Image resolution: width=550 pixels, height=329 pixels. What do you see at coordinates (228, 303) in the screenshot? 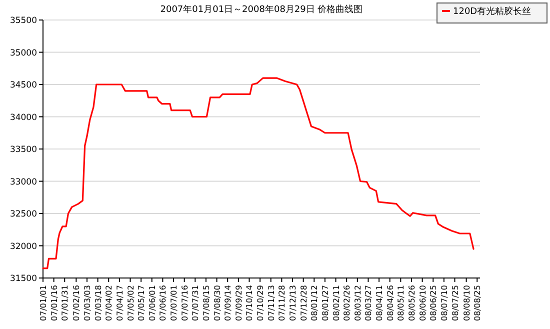
I see `x-tick-label: 07/09/14` at bounding box center [228, 303].